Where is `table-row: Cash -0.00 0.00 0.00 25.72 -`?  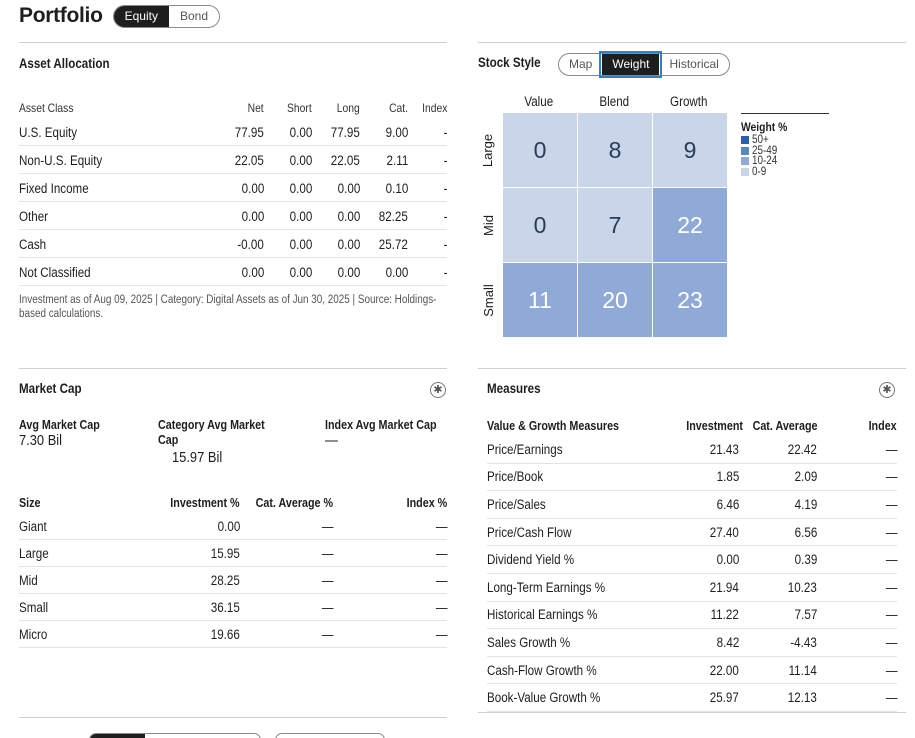 table-row: Cash -0.00 0.00 0.00 25.72 - is located at coordinates (233, 244).